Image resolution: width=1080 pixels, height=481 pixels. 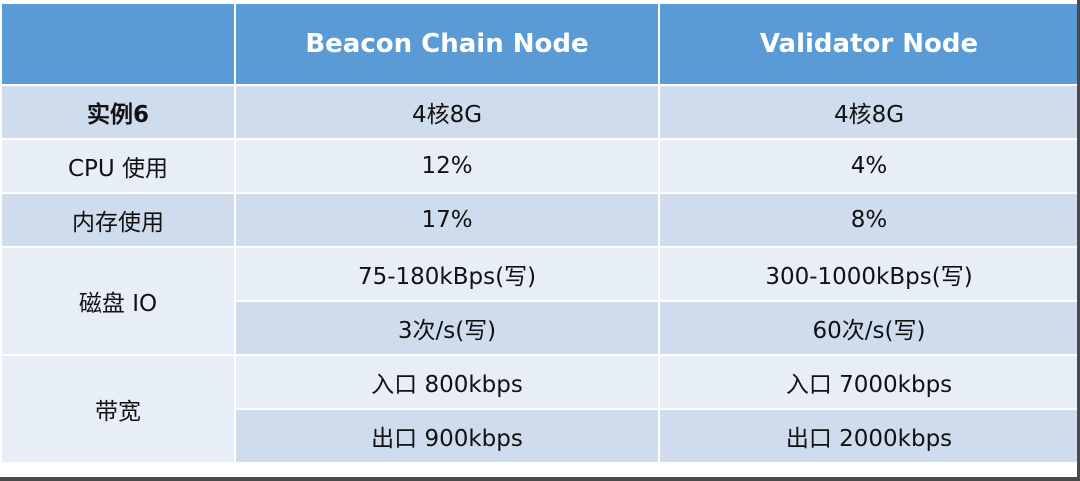 What do you see at coordinates (447, 220) in the screenshot?
I see `cell-beacon-memory: 17%` at bounding box center [447, 220].